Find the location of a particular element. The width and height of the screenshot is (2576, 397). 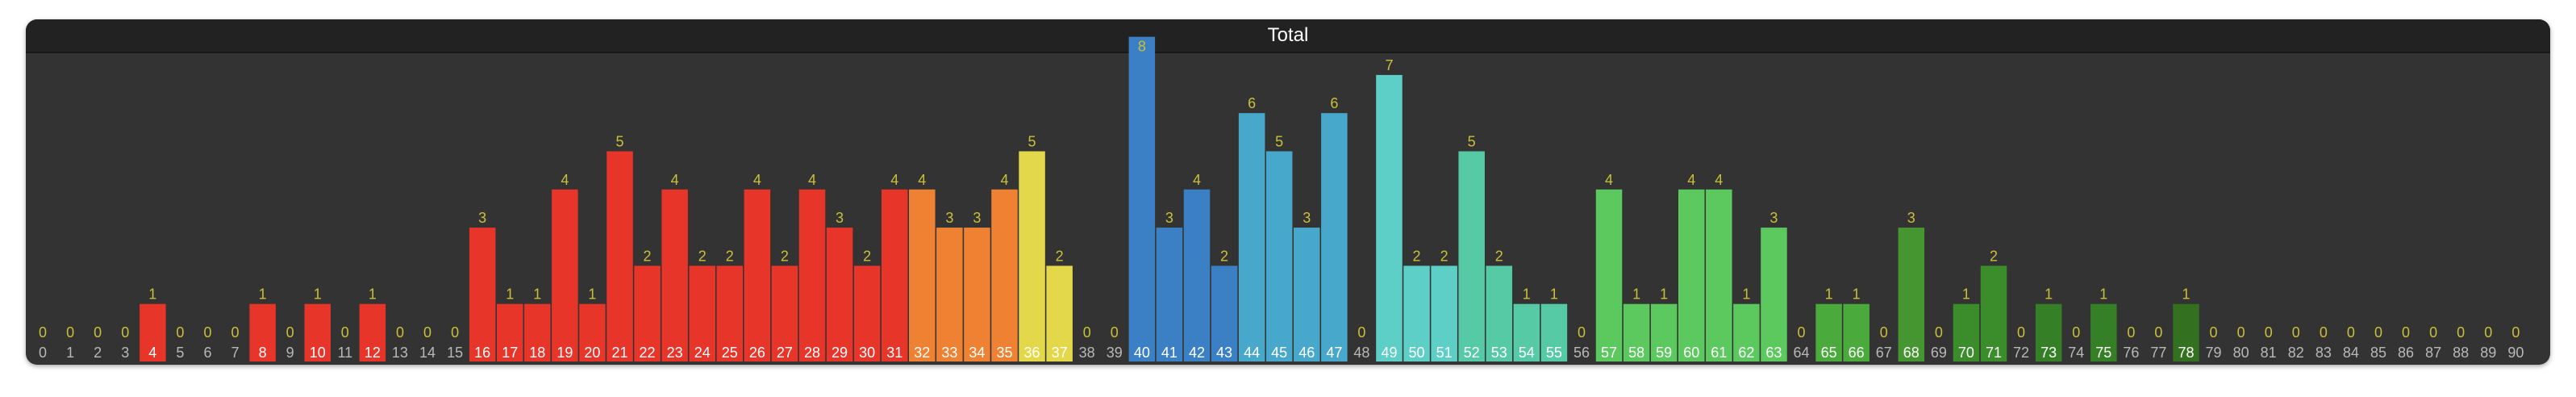

value-label-5: 0 is located at coordinates (180, 332).